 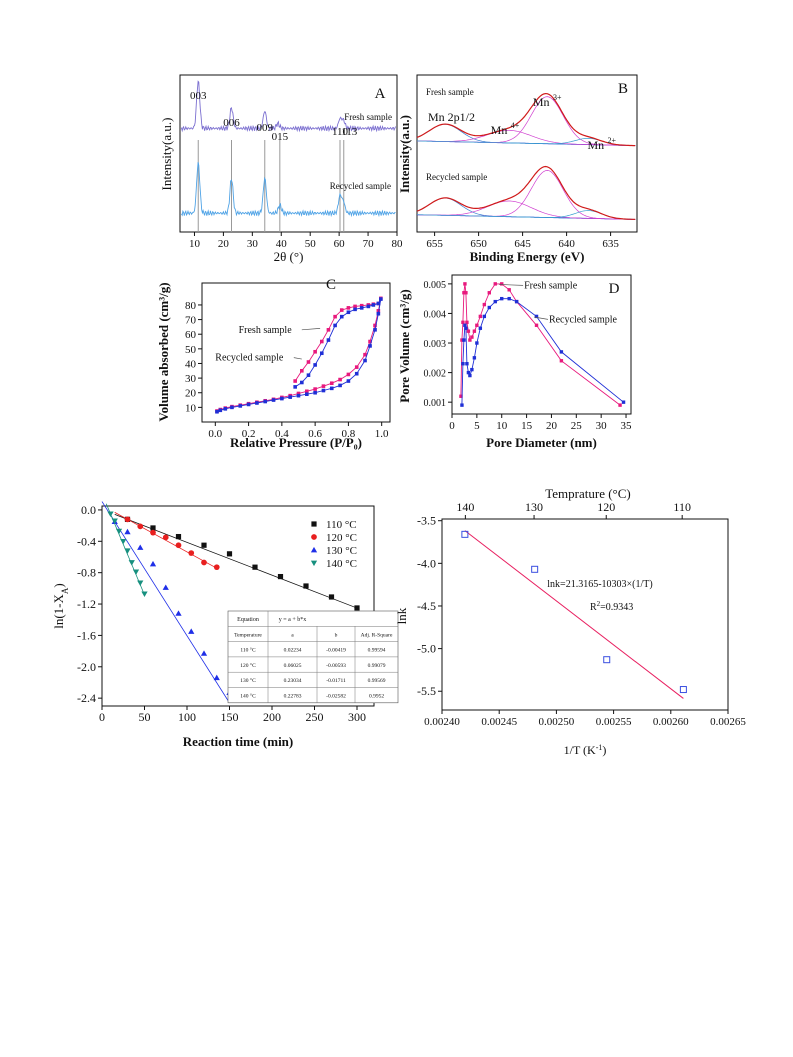 What do you see at coordinates (552, 426) in the screenshot?
I see `panel-d-x-tick-label: 20` at bounding box center [552, 426].